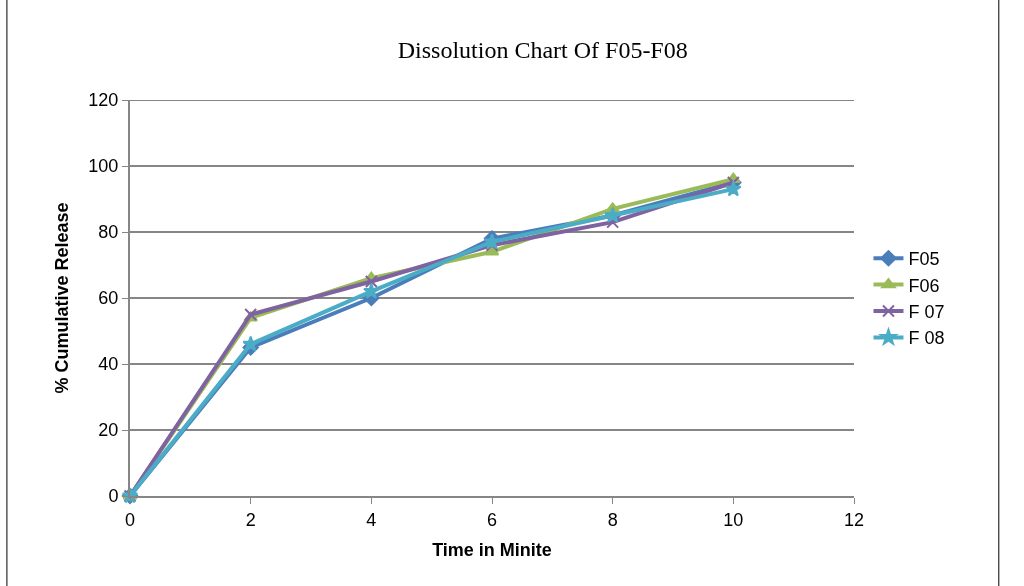 The height and width of the screenshot is (586, 1024). Describe the element at coordinates (492, 519) in the screenshot. I see `x-tick-label: 6` at that location.